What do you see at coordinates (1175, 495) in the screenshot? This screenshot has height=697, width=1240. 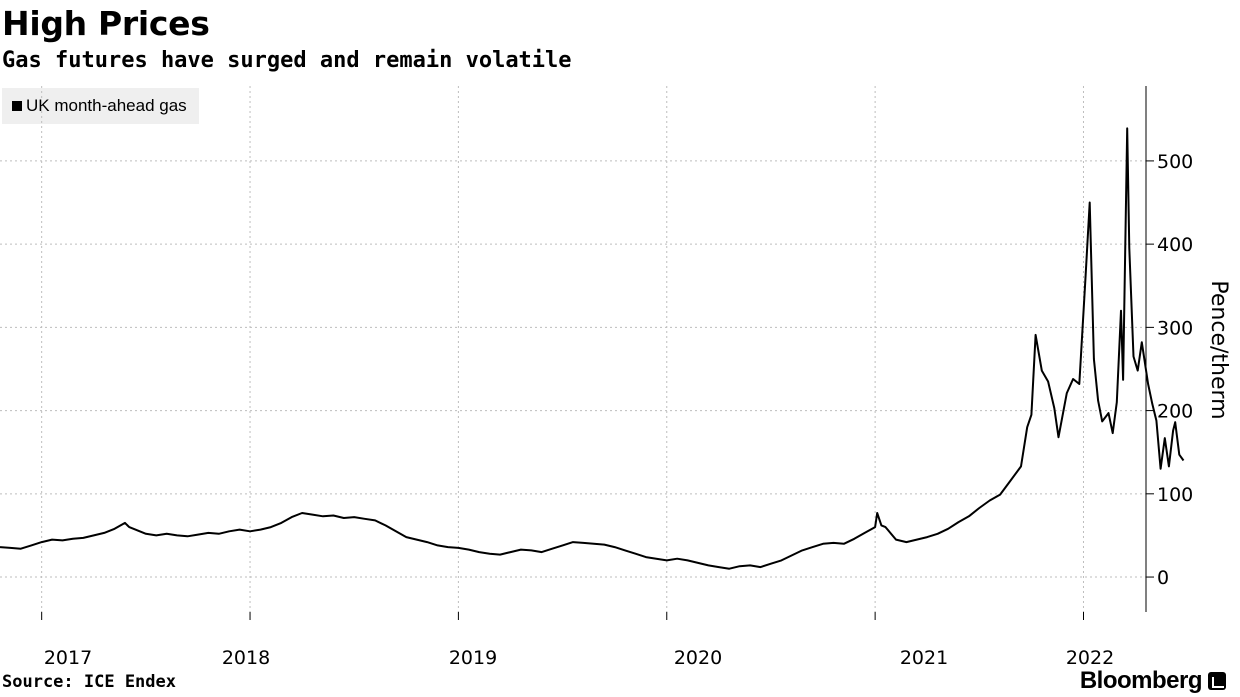 I see `y-tick-label: 100` at bounding box center [1175, 495].